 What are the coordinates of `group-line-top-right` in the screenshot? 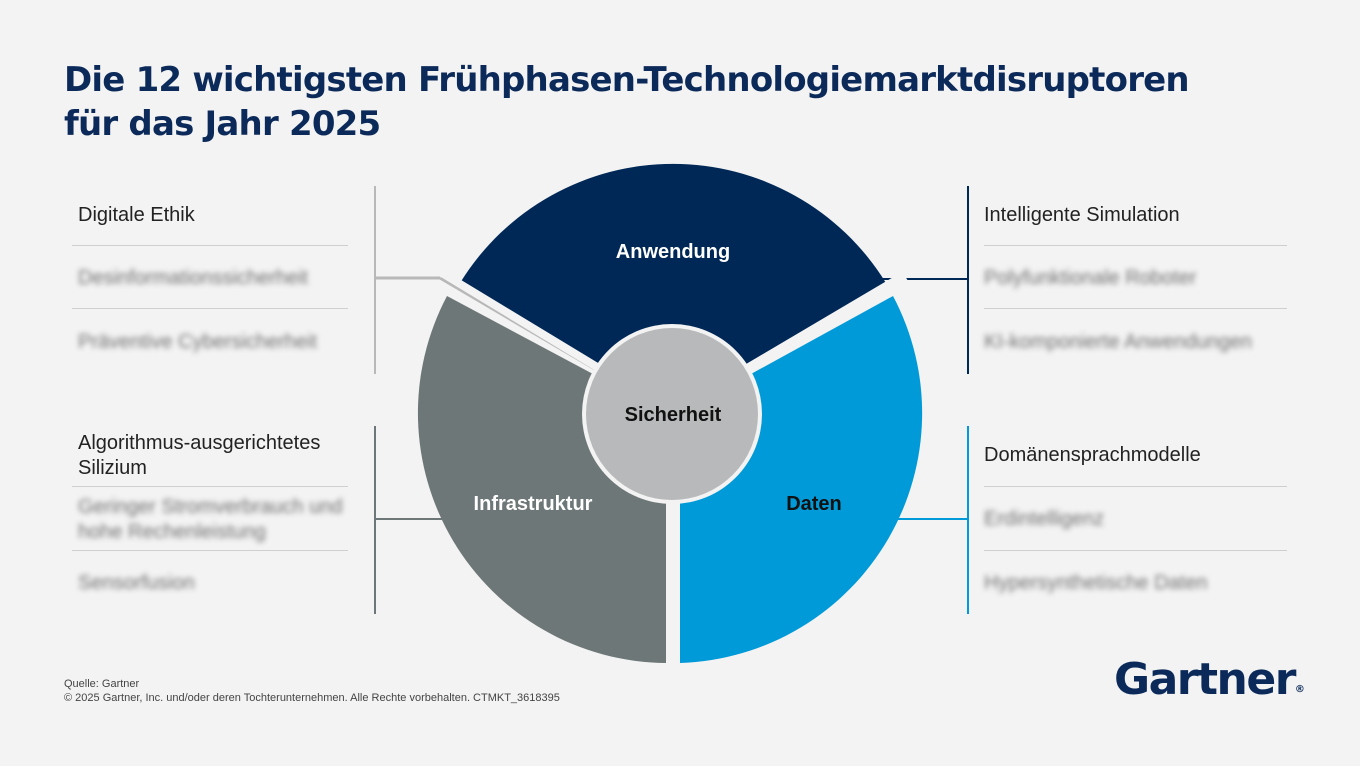 It's located at (968, 280).